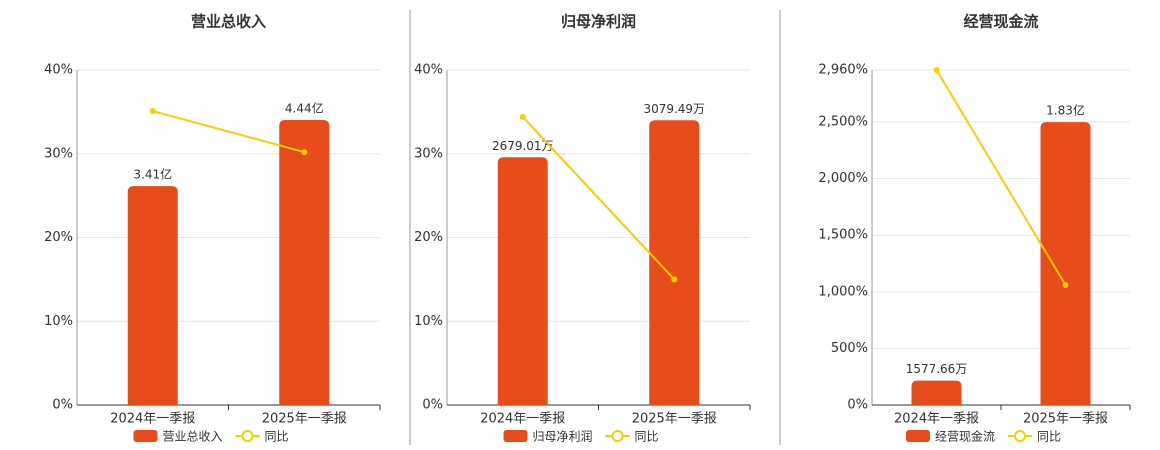 The image size is (1160, 450). What do you see at coordinates (849, 348) in the screenshot?
I see `y-tick-label: 500%` at bounding box center [849, 348].